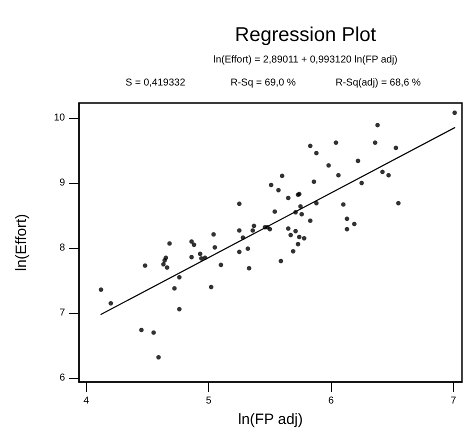 The height and width of the screenshot is (432, 463). I want to click on y-tick-label: 7, so click(62, 313).